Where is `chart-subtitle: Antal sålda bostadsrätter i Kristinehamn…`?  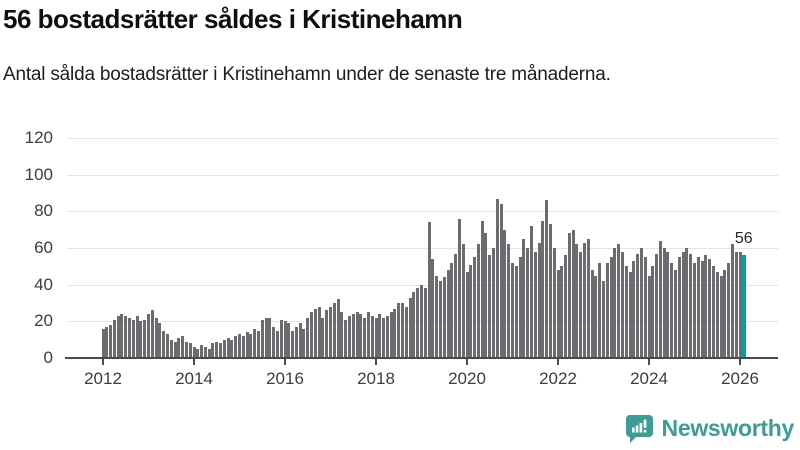 chart-subtitle: Antal sålda bostadsrätter i Kristinehamn… is located at coordinates (307, 74).